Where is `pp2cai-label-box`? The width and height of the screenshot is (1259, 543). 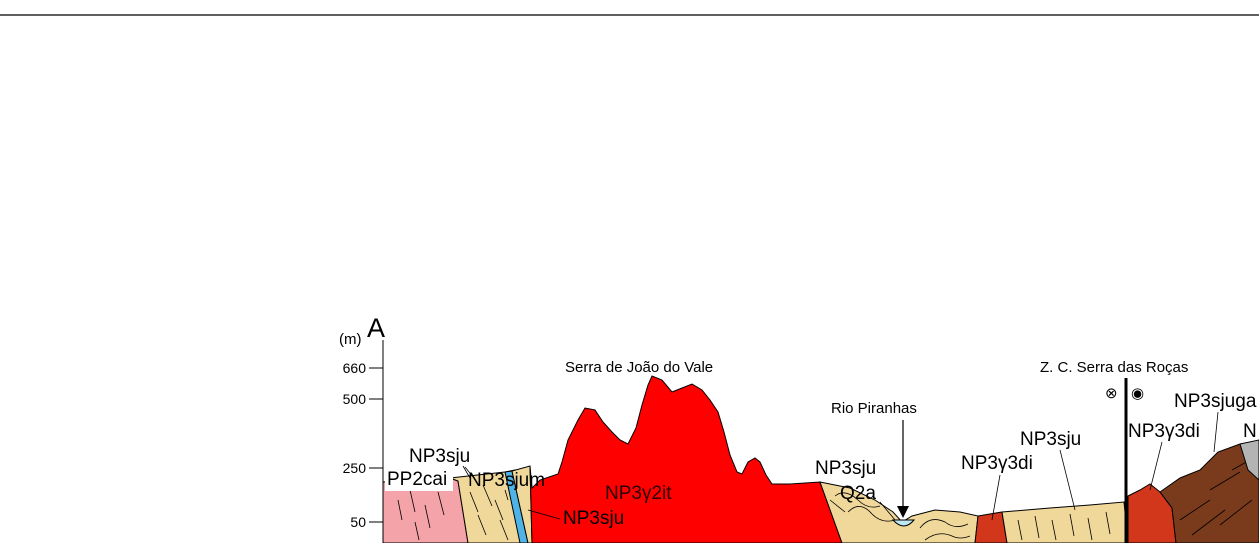 pp2cai-label-box is located at coordinates (419, 479).